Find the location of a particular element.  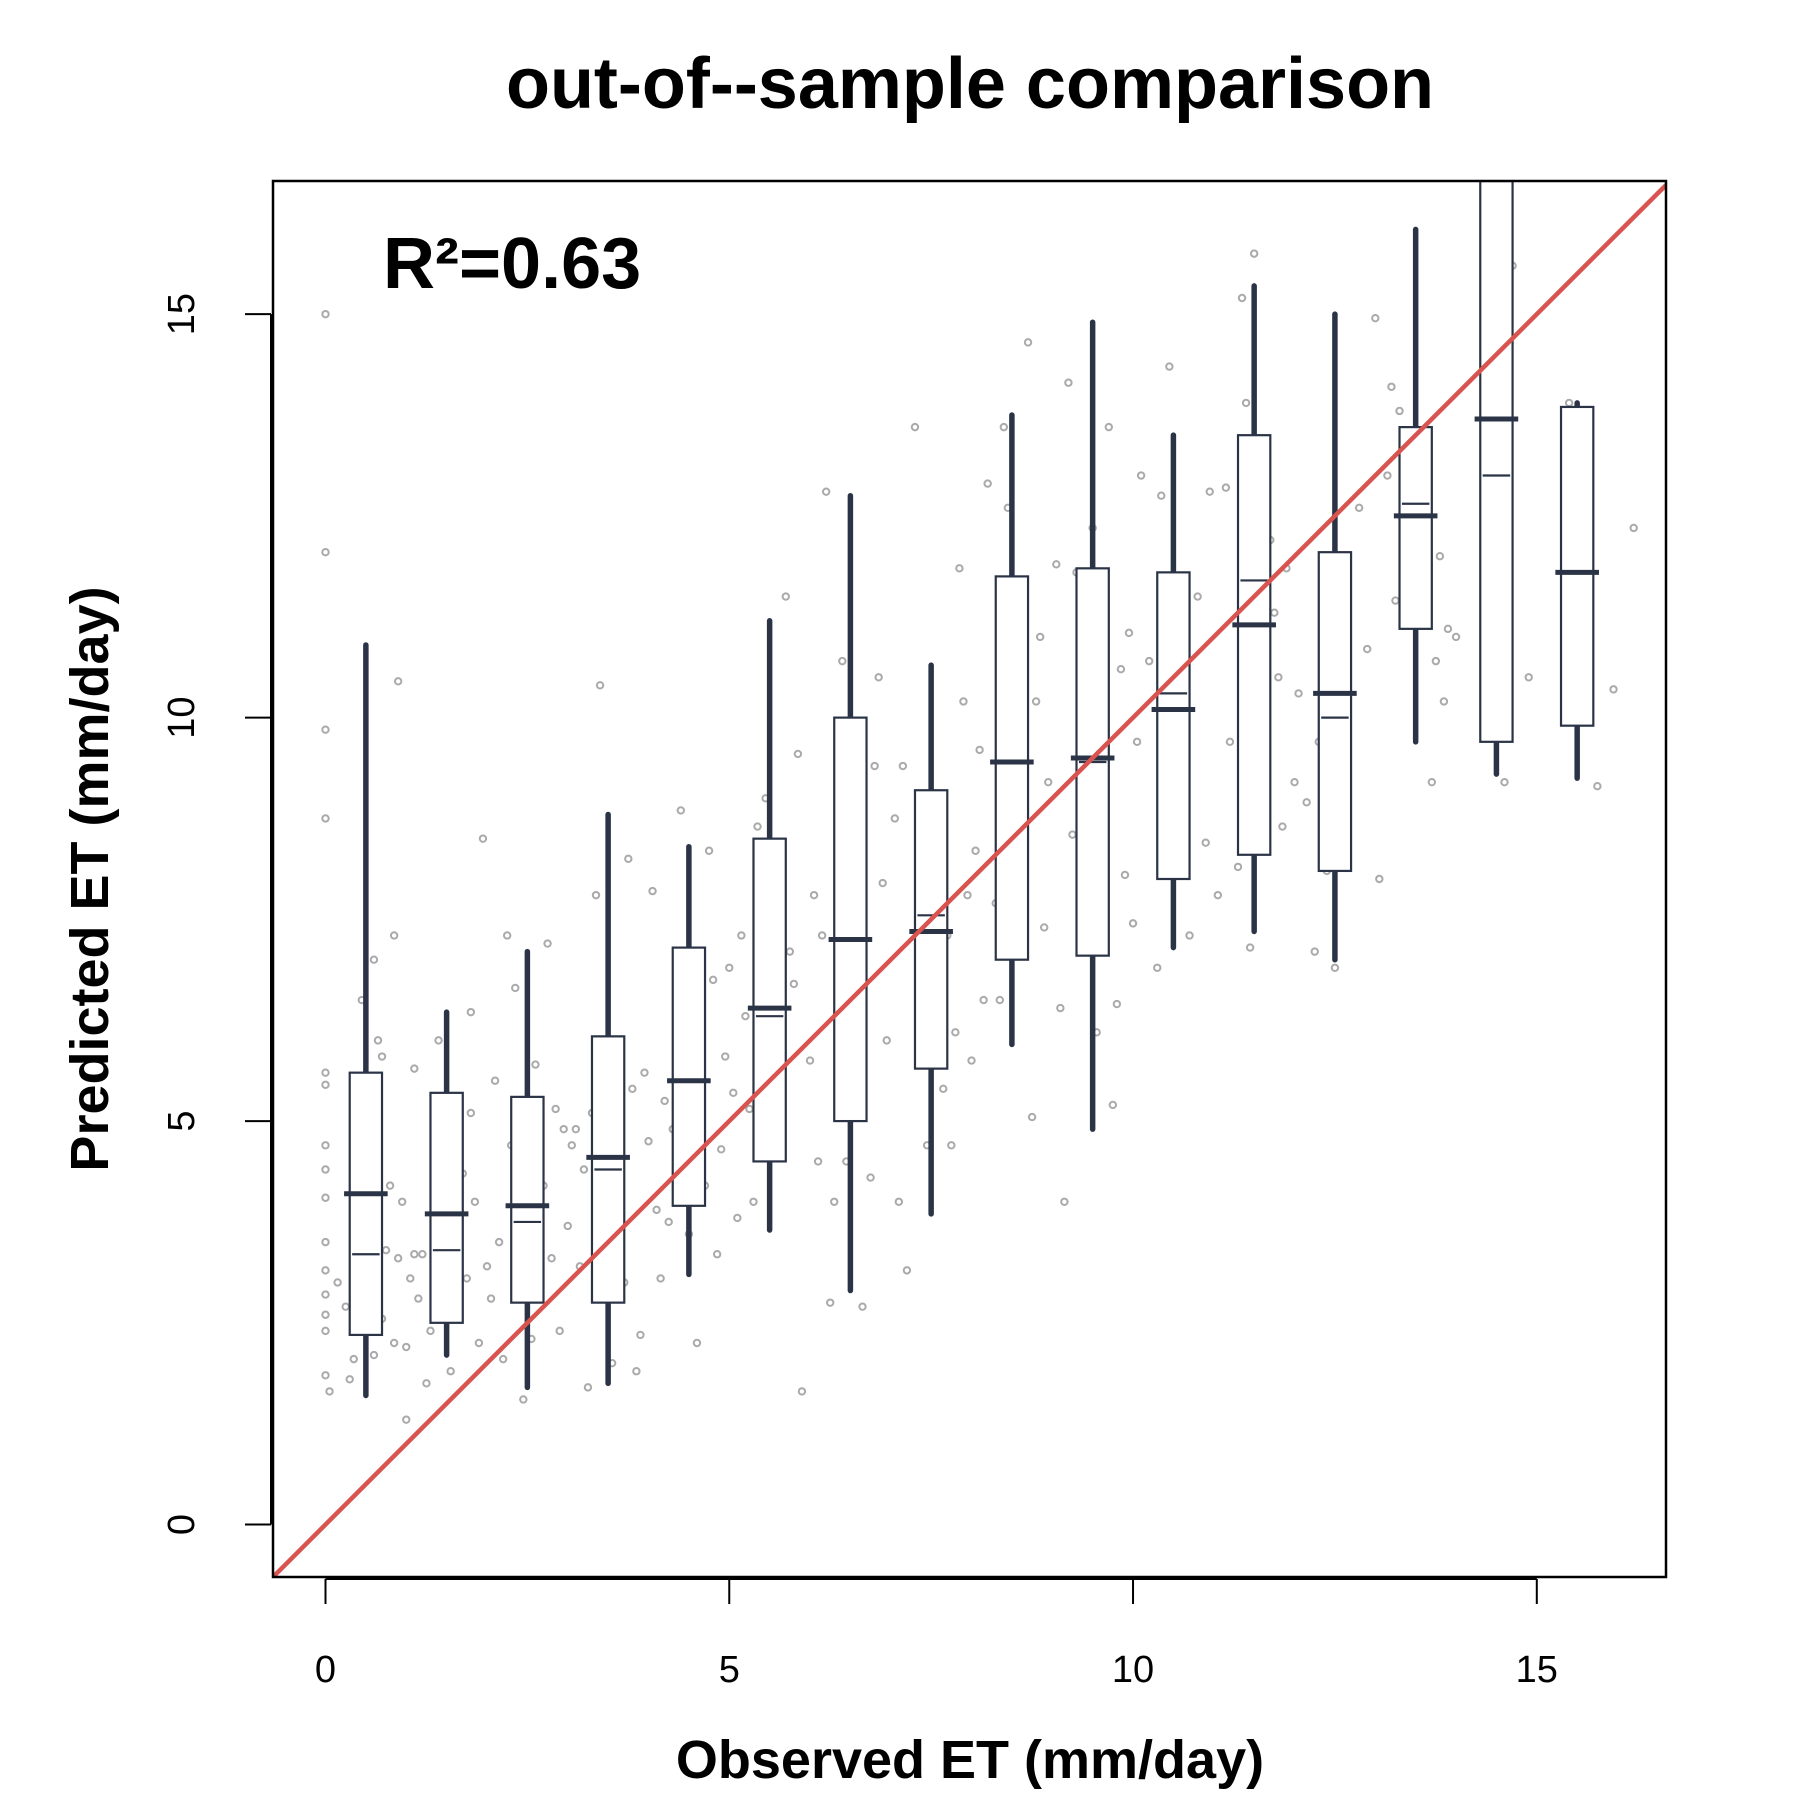

x-tick-label: 10 is located at coordinates (1133, 1670).